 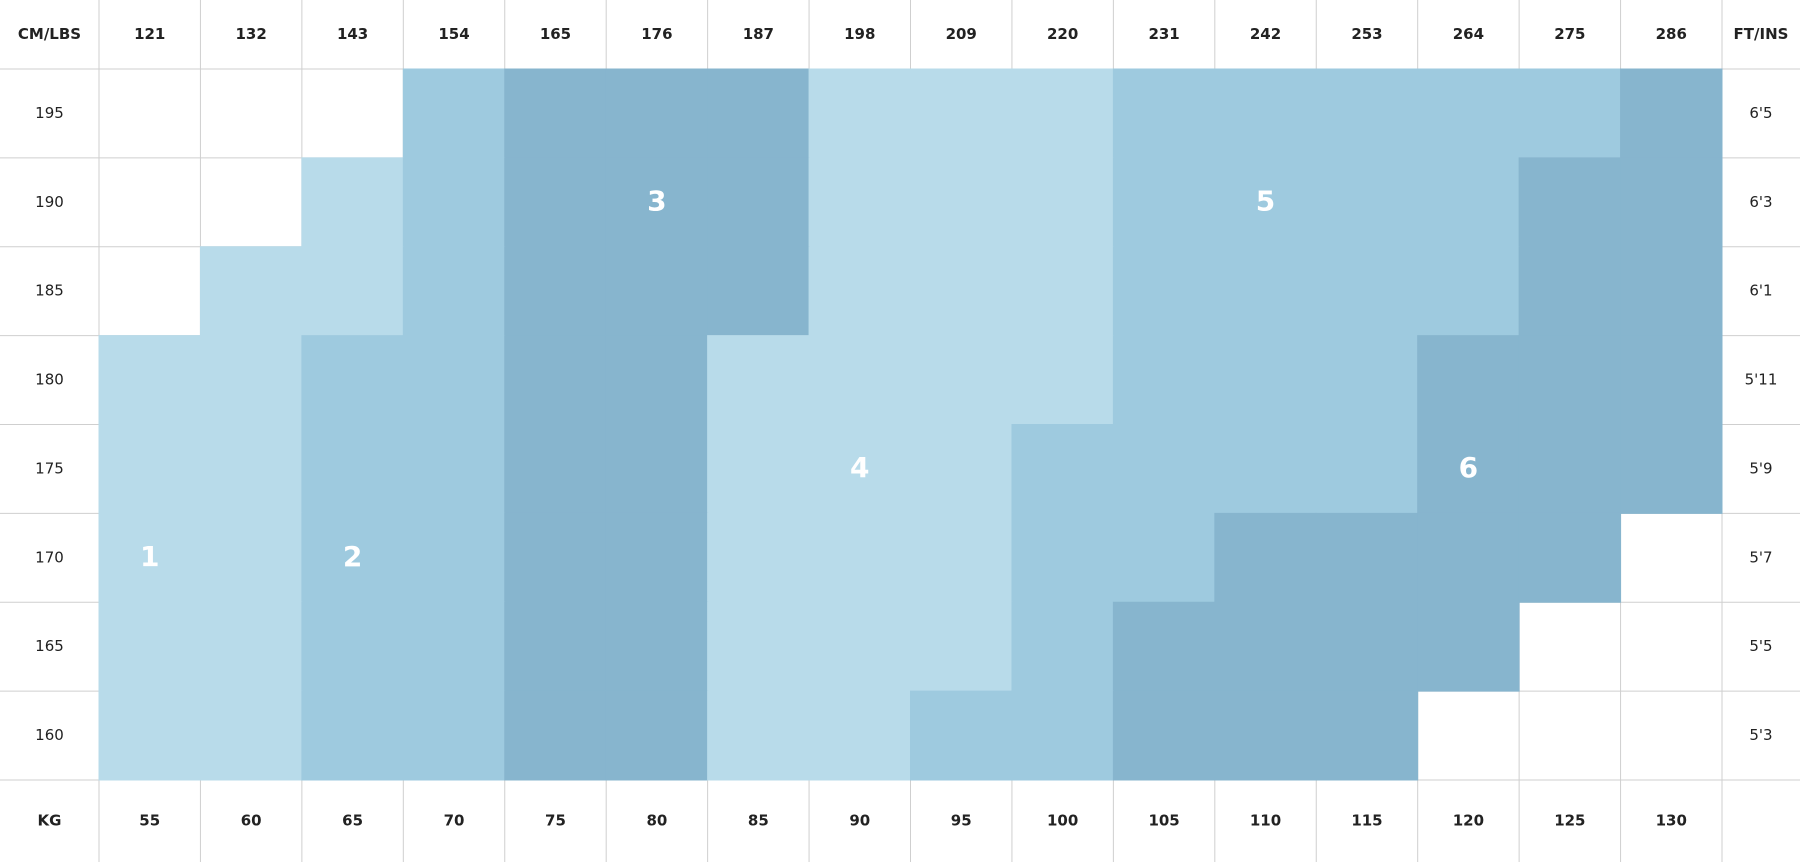 What do you see at coordinates (251, 821) in the screenshot?
I see `kg-label: 60` at bounding box center [251, 821].